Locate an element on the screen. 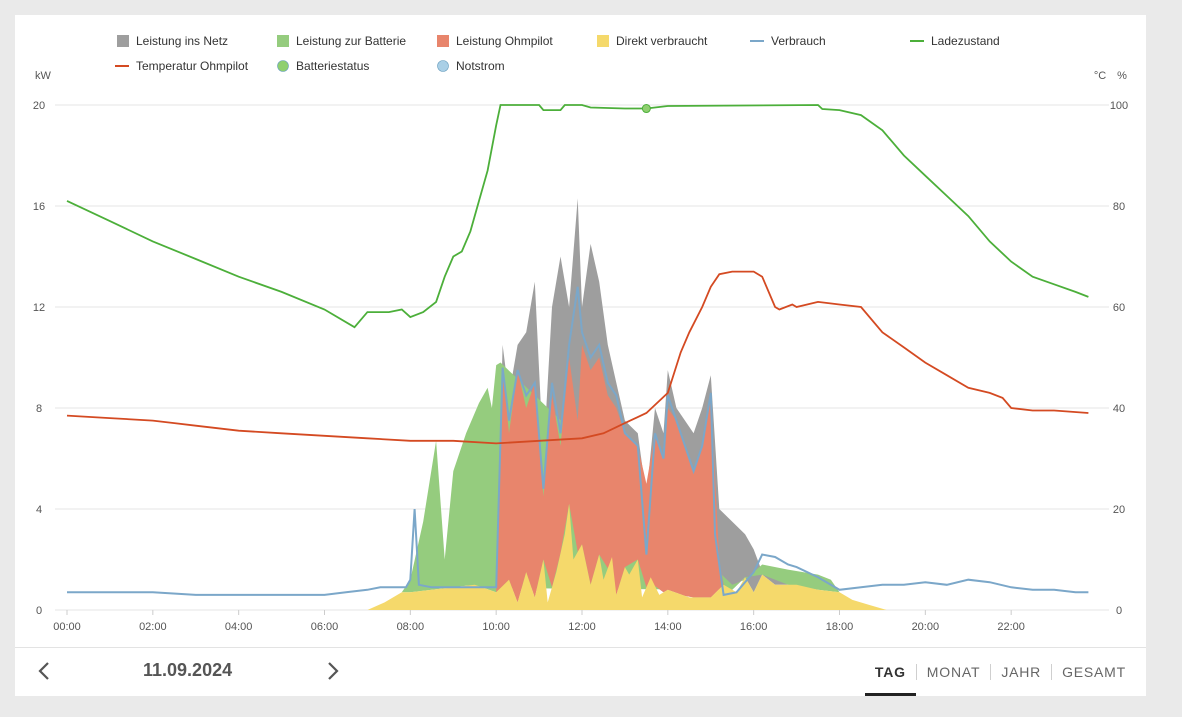 This screenshot has height=717, width=1182. y-tick-label-left: 8 is located at coordinates (39, 409).